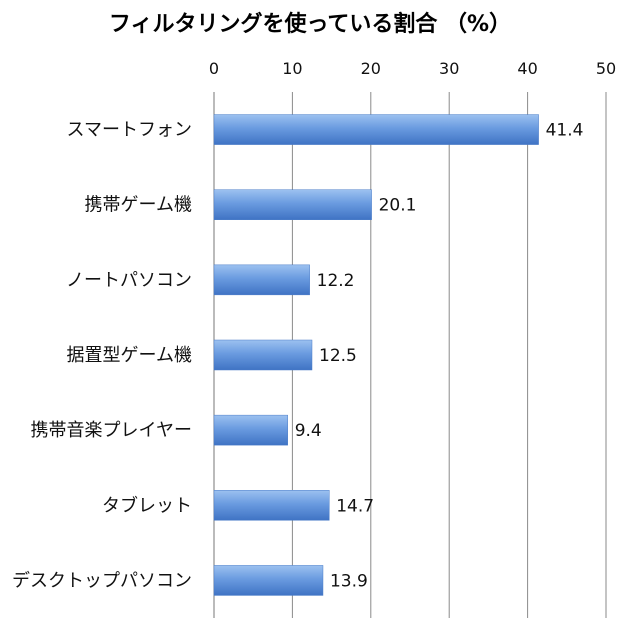 Image resolution: width=620 pixels, height=625 pixels. Describe the element at coordinates (338, 356) in the screenshot. I see `value-label-3: 12.5` at that location.